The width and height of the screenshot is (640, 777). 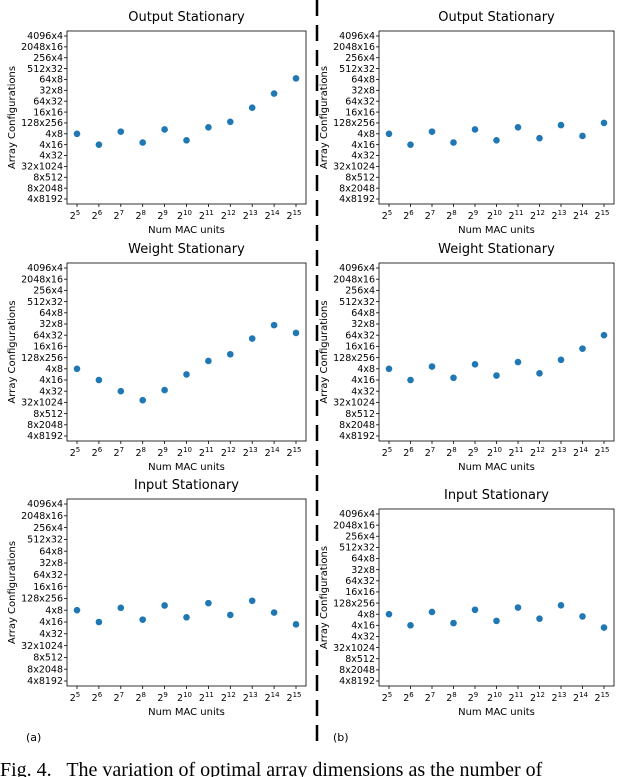 I want to click on y-tick-label: 512x32, so click(x=357, y=548).